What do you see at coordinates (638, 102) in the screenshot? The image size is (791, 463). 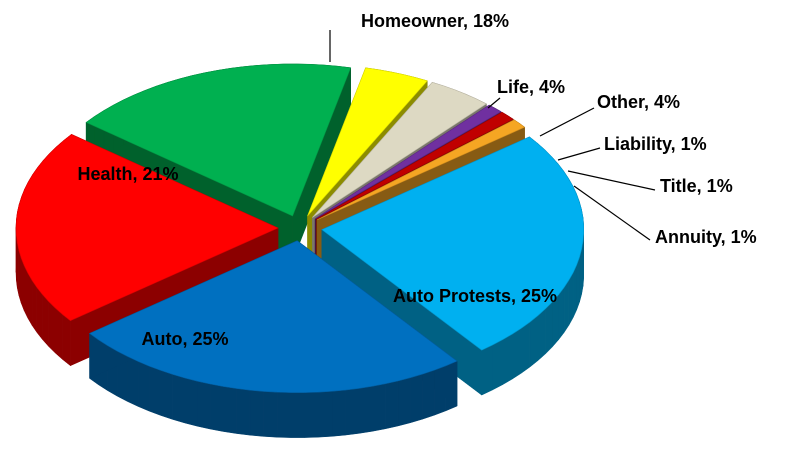 I see `data-label: Other, 4%` at bounding box center [638, 102].